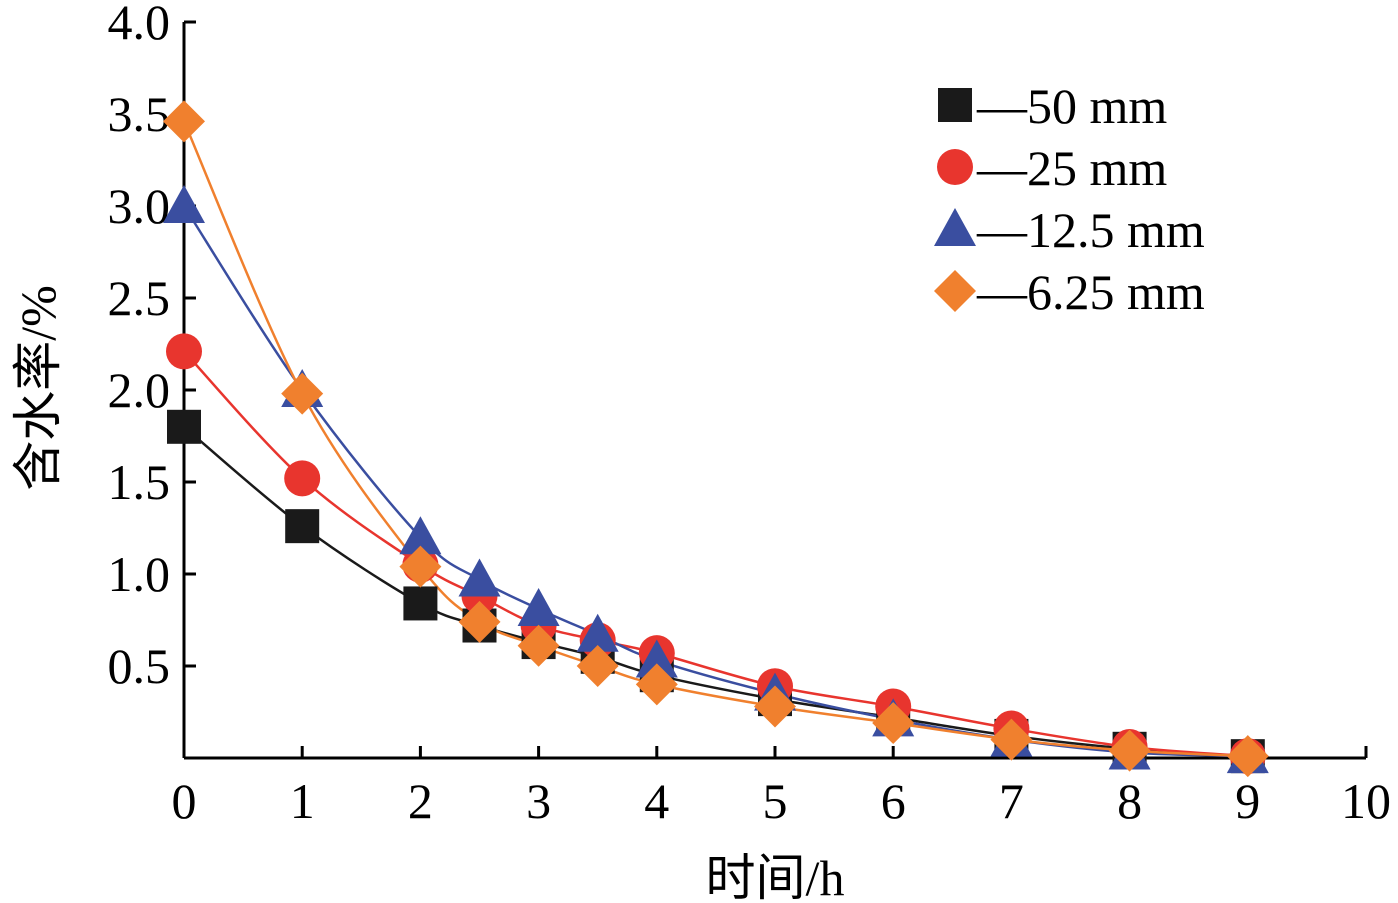 The image size is (1398, 903). I want to click on y-tick-label: 4.0, so click(139, 25).